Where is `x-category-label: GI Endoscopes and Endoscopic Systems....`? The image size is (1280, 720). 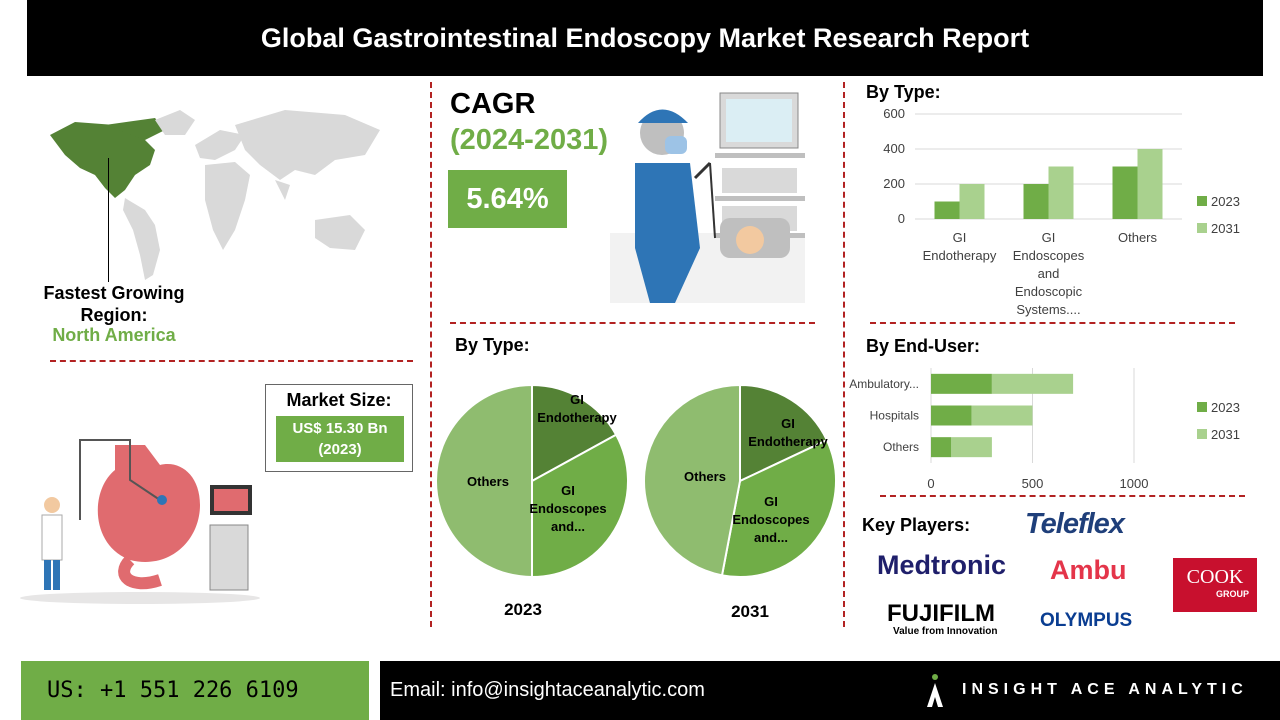 x-category-label: GI Endoscopes and Endoscopic Systems.... is located at coordinates (1049, 273).